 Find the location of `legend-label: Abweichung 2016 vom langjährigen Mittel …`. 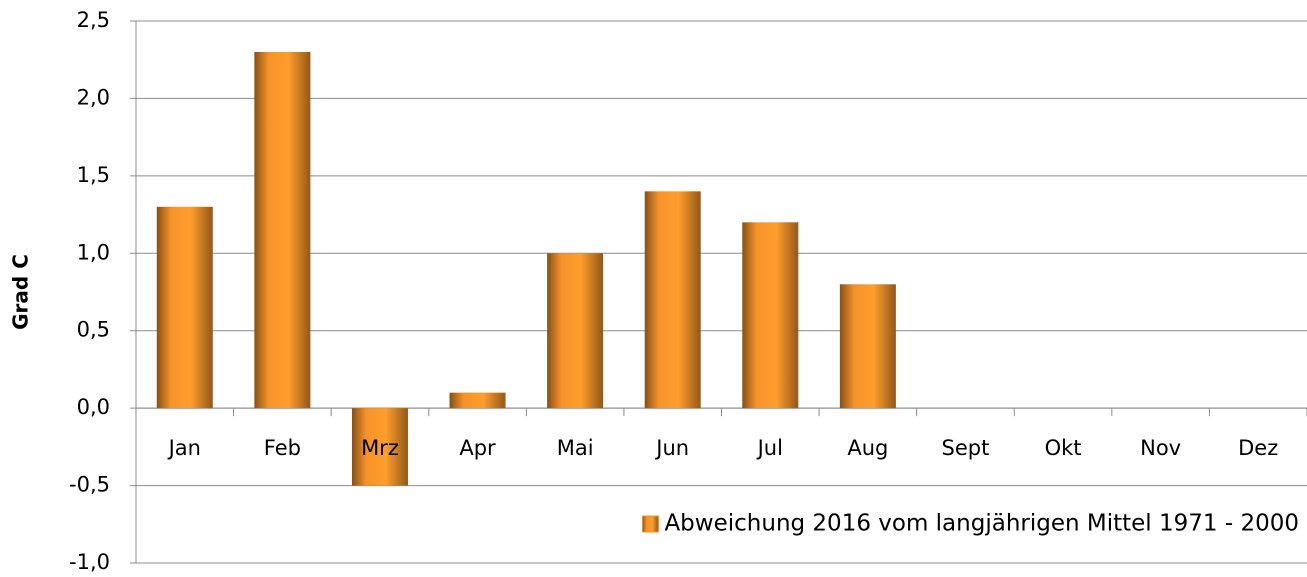

legend-label: Abweichung 2016 vom langjährigen Mittel … is located at coordinates (981, 524).